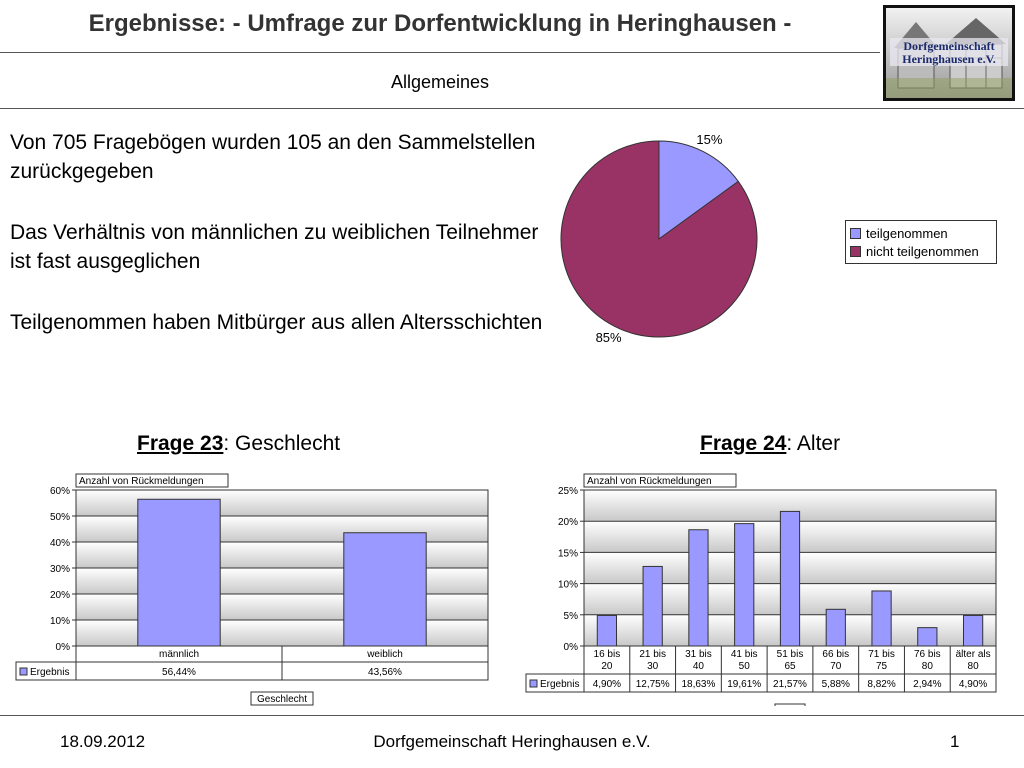 The height and width of the screenshot is (768, 1024). I want to click on pie-legend: teilgenommen nicht teilgenommen, so click(921, 242).